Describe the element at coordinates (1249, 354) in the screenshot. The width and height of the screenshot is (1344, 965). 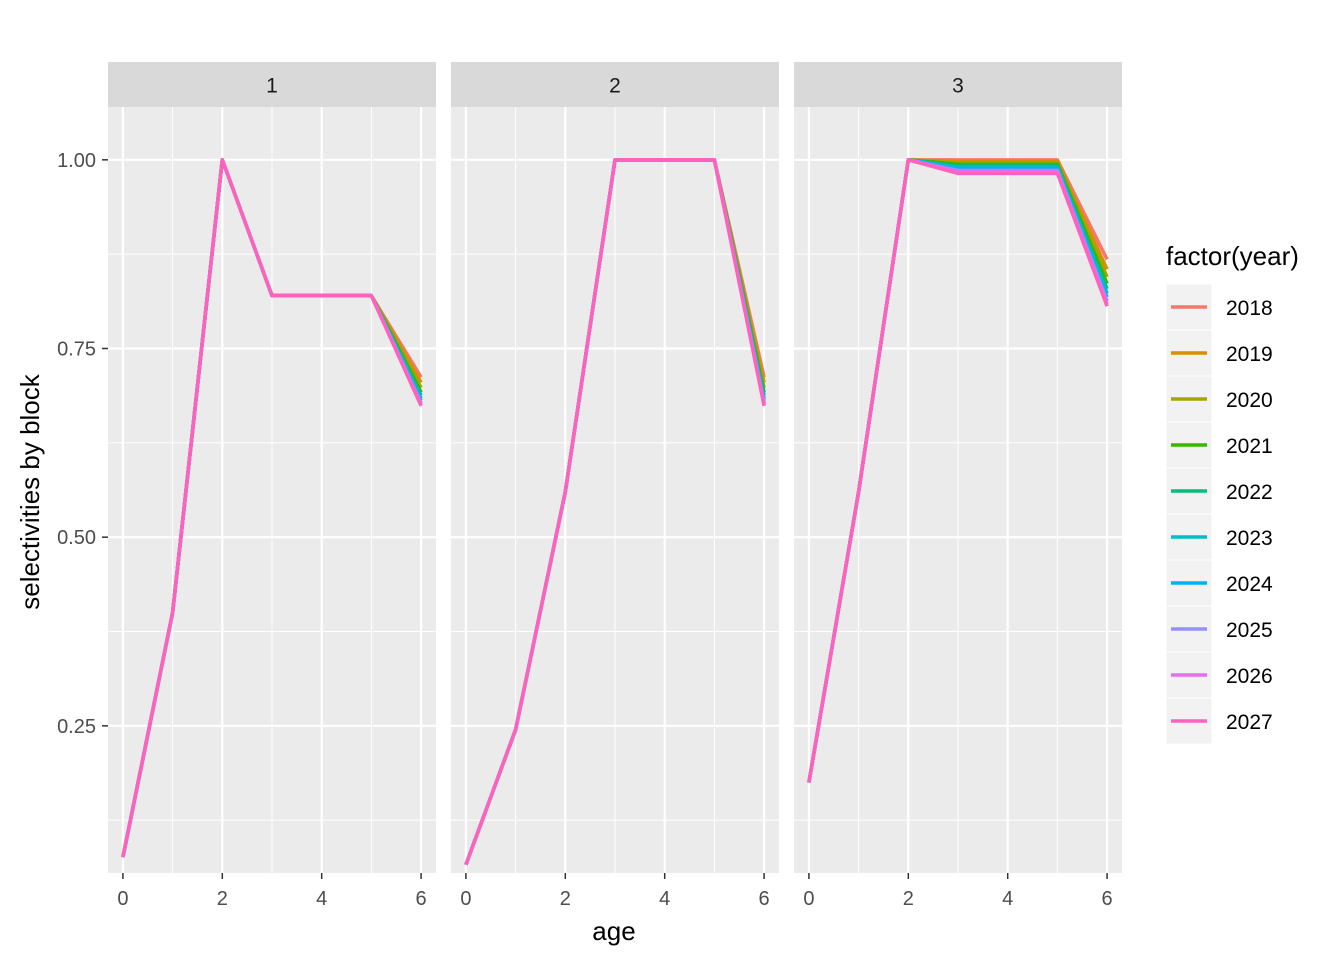
I see `legend-label: 2019` at that location.